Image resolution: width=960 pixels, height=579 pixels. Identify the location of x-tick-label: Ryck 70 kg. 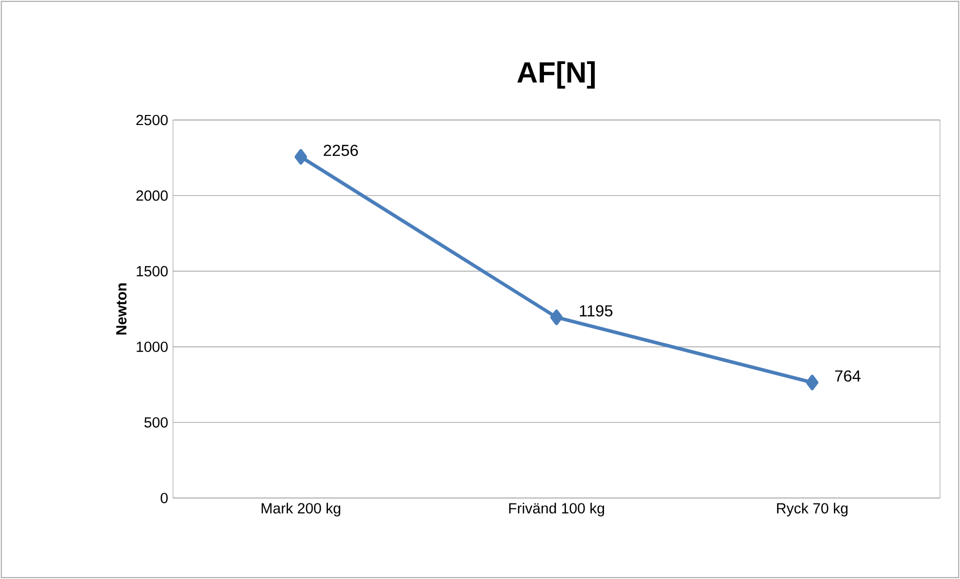
(812, 509).